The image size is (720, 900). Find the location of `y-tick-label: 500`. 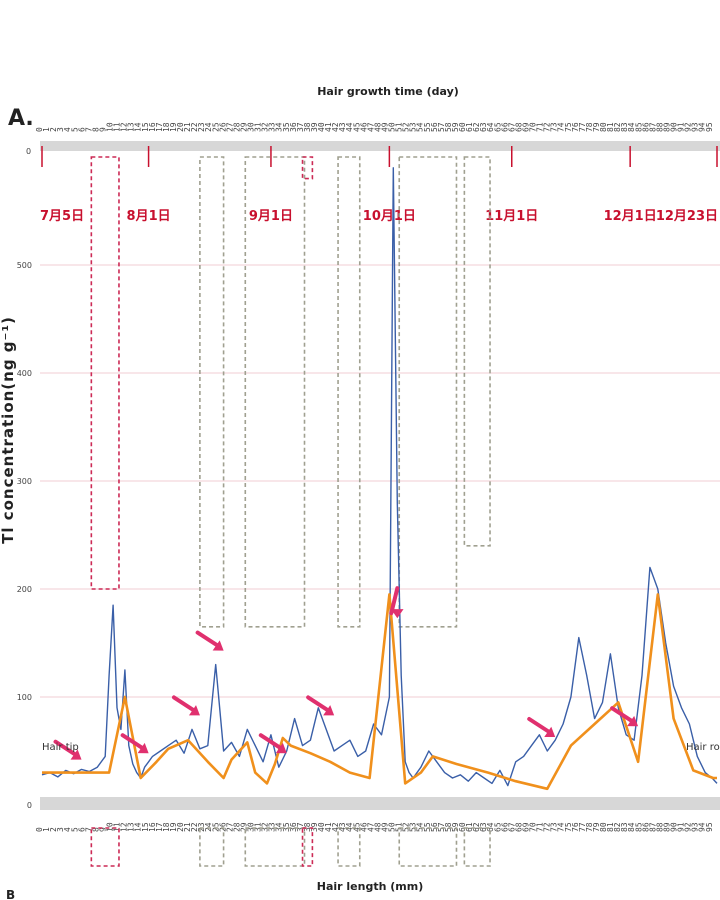

y-tick-label: 500 is located at coordinates (24, 265).